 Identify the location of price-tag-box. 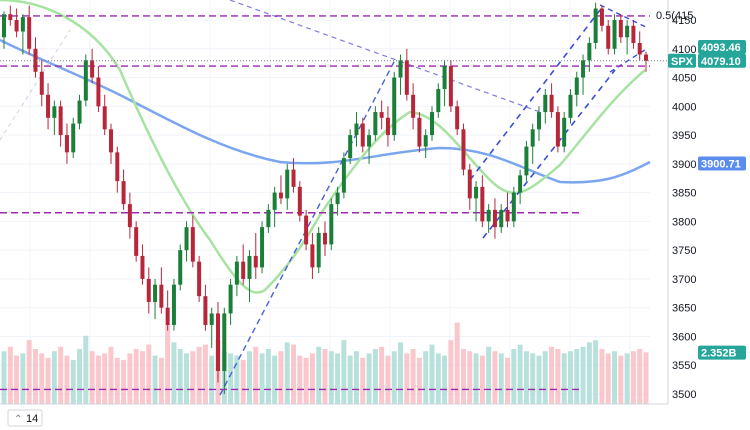
(722, 60).